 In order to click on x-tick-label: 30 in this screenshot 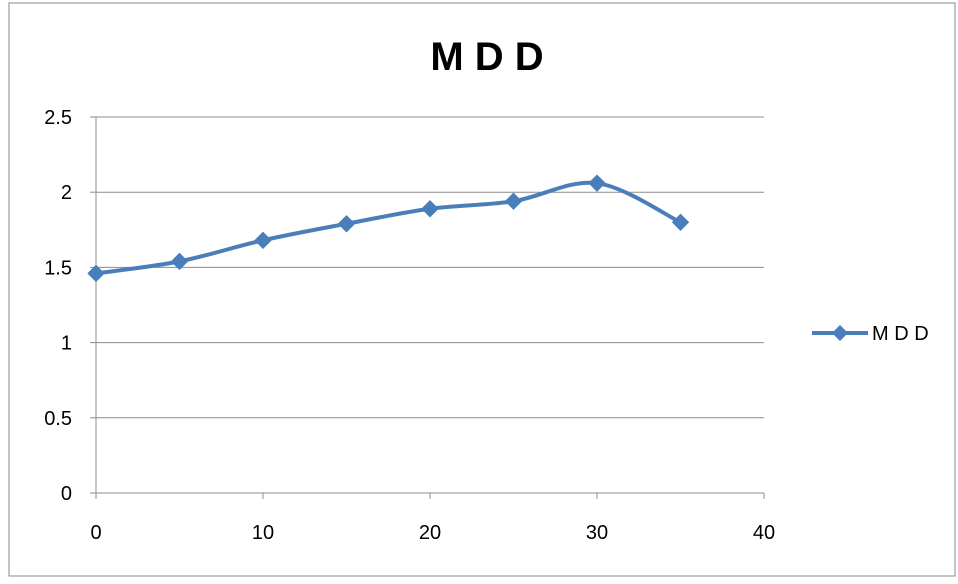, I will do `click(597, 533)`.